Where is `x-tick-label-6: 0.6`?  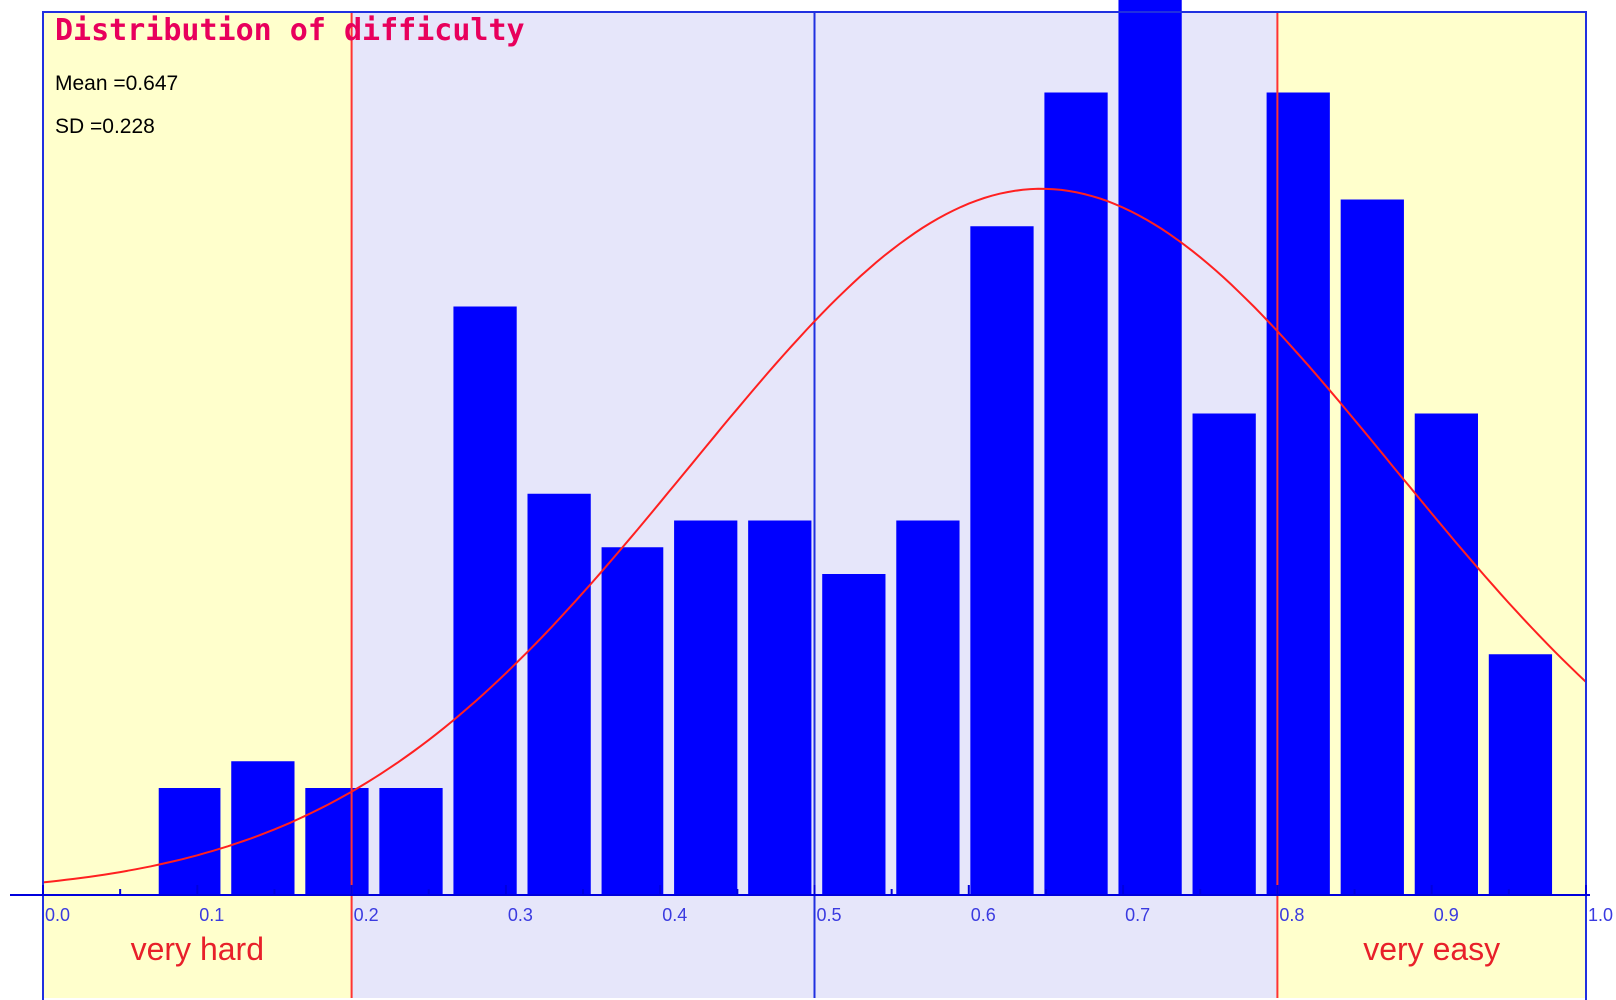
x-tick-label-6: 0.6 is located at coordinates (983, 915).